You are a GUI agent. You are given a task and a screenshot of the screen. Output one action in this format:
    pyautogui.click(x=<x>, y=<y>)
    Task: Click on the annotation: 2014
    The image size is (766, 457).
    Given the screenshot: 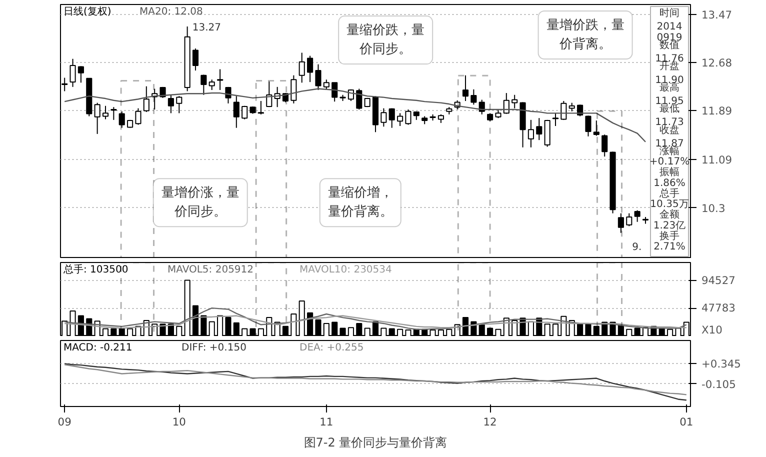 What is the action you would take?
    pyautogui.click(x=669, y=27)
    